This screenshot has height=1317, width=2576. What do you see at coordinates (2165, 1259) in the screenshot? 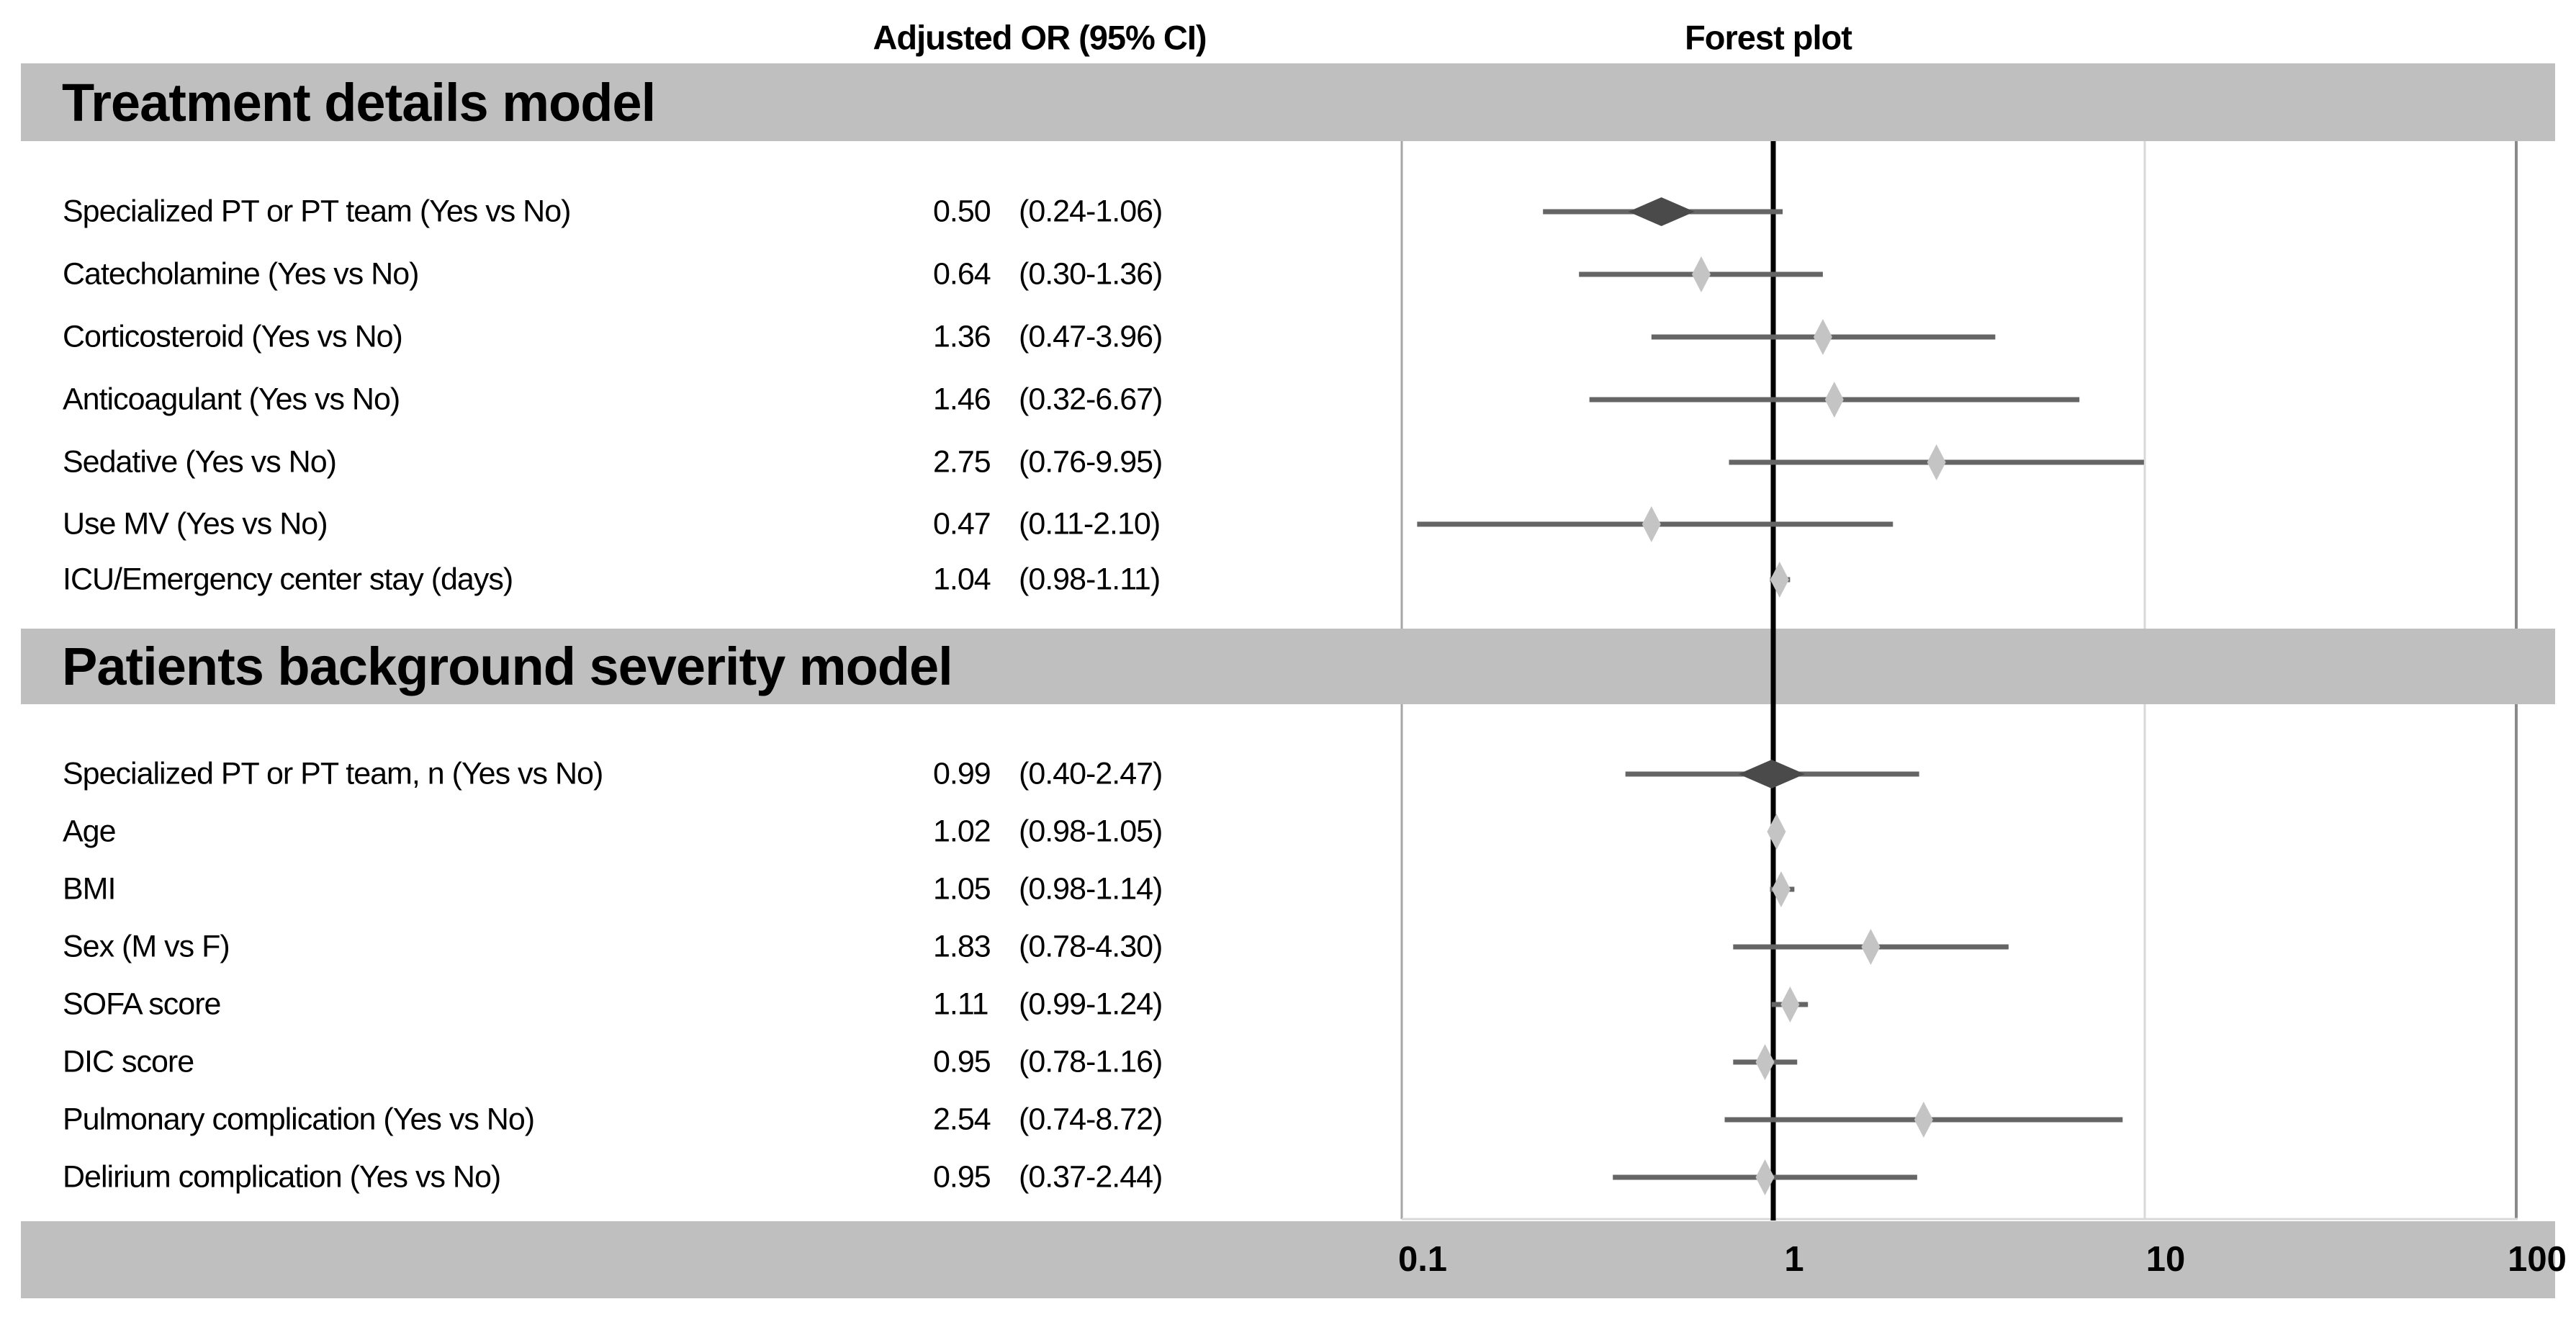
I see `x-tick-10: 10` at bounding box center [2165, 1259].